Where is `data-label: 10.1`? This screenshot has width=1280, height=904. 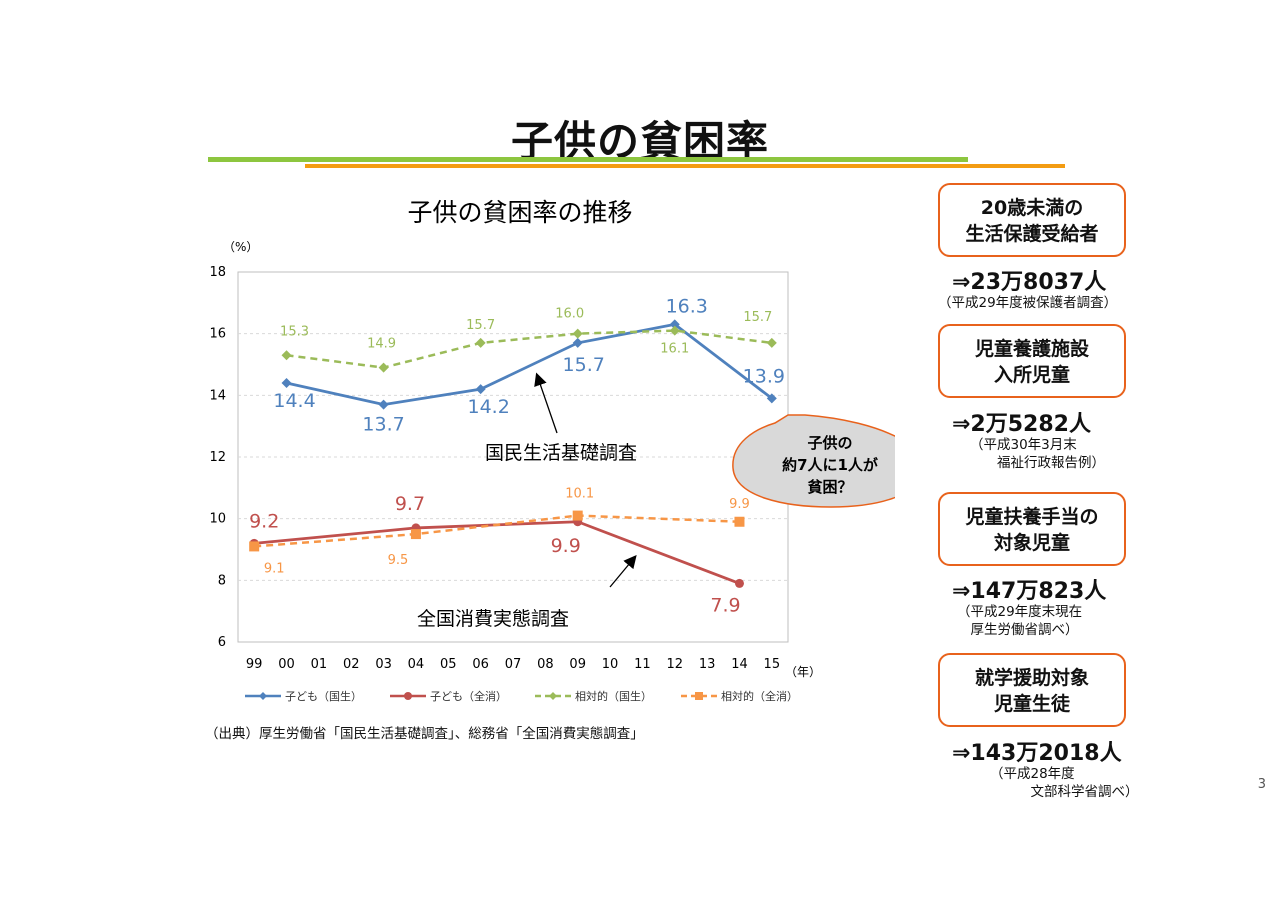
data-label: 10.1 is located at coordinates (579, 494).